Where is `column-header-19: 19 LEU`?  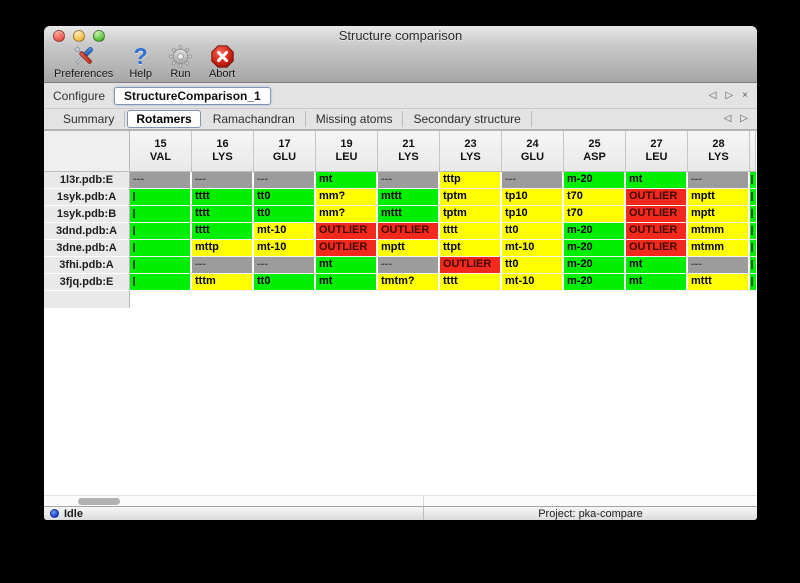
column-header-19: 19 LEU is located at coordinates (347, 151).